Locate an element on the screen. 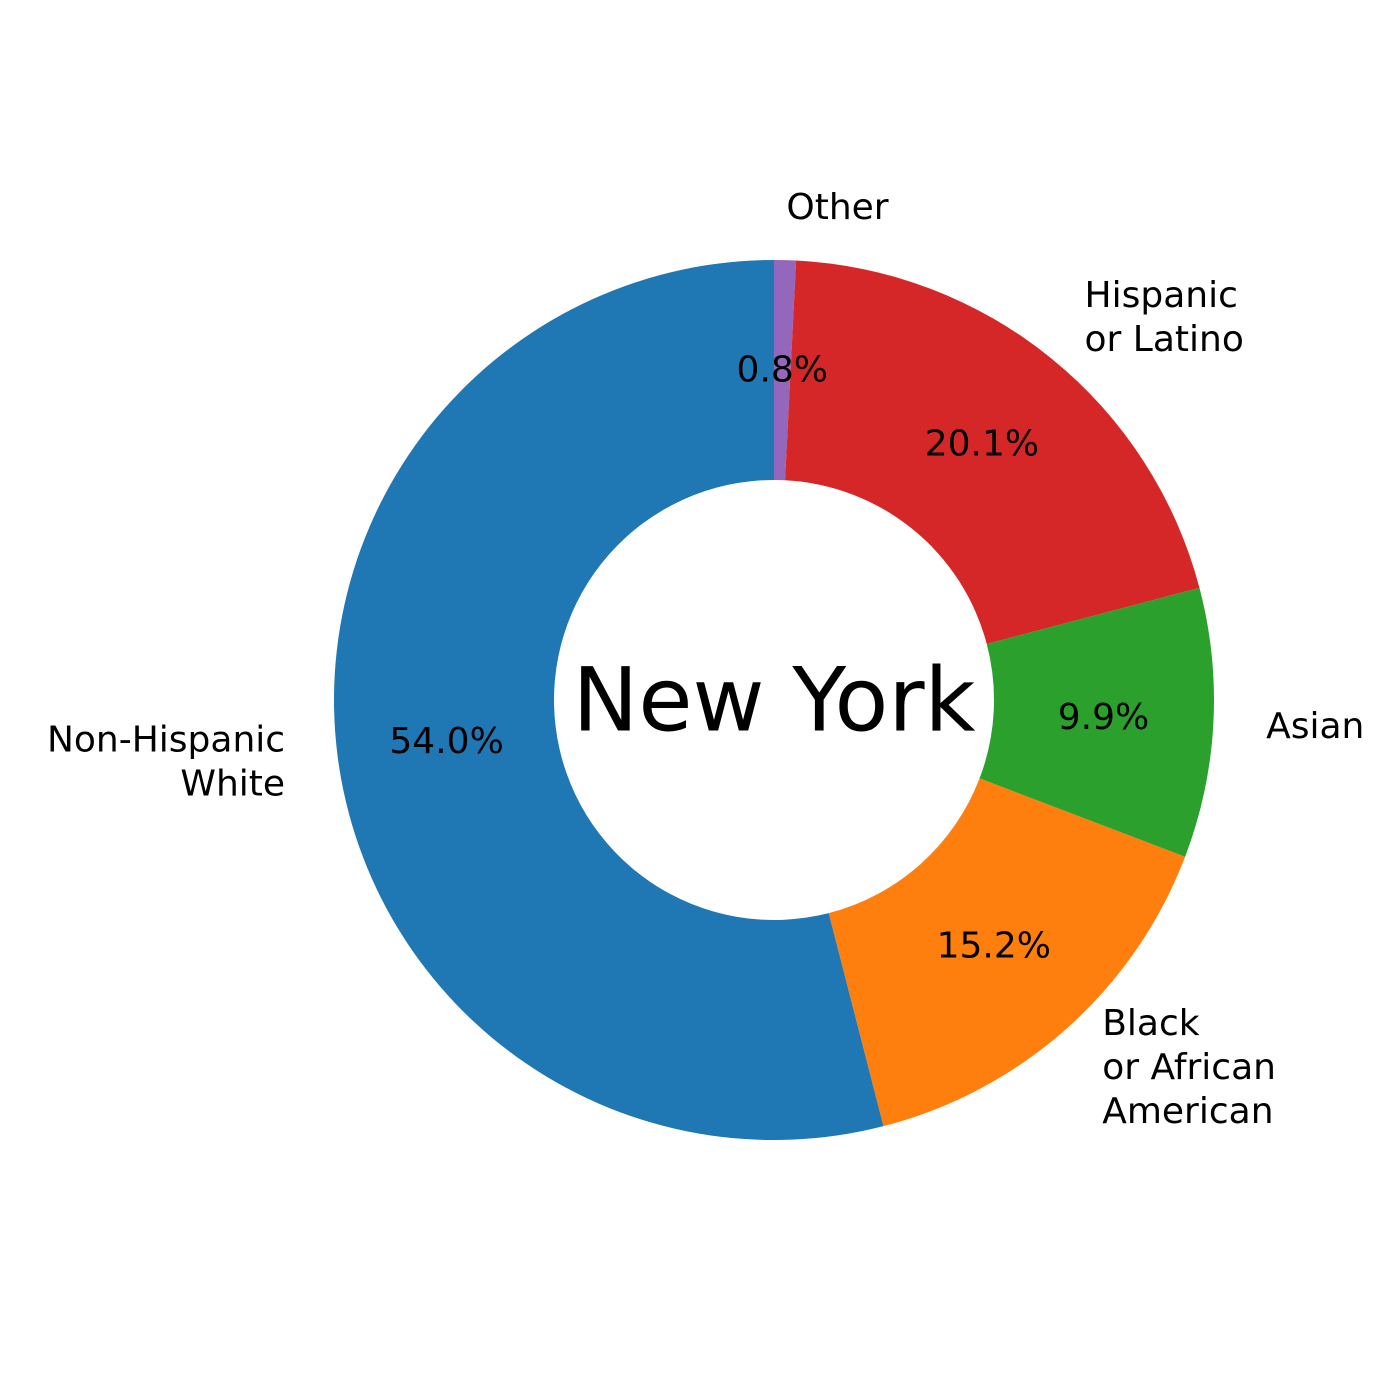 This screenshot has width=1400, height=1400. slice-name-line: or African is located at coordinates (1189, 1067).